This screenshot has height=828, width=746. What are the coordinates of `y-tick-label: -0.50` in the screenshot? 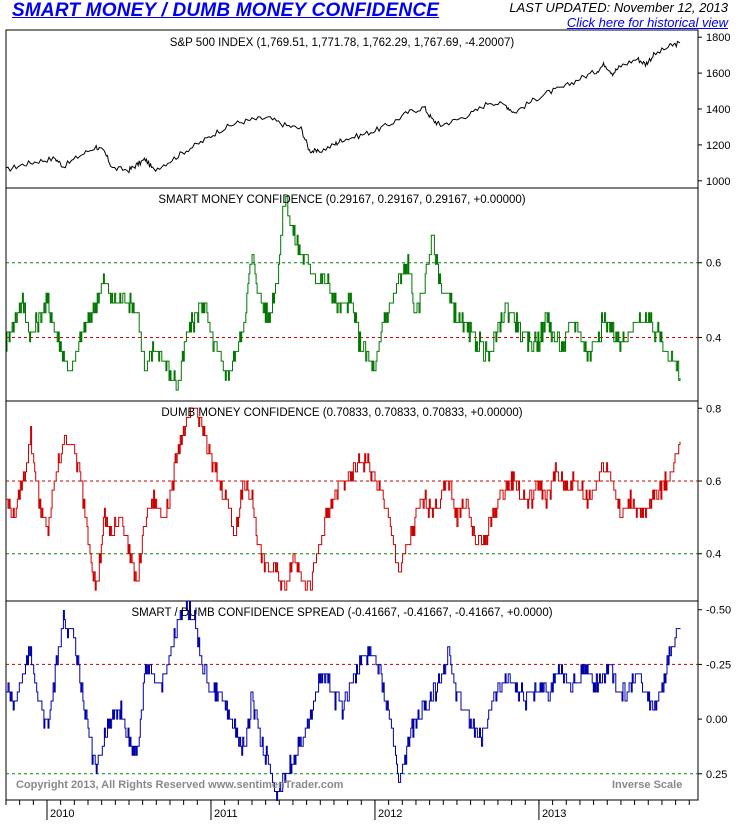 It's located at (718, 611).